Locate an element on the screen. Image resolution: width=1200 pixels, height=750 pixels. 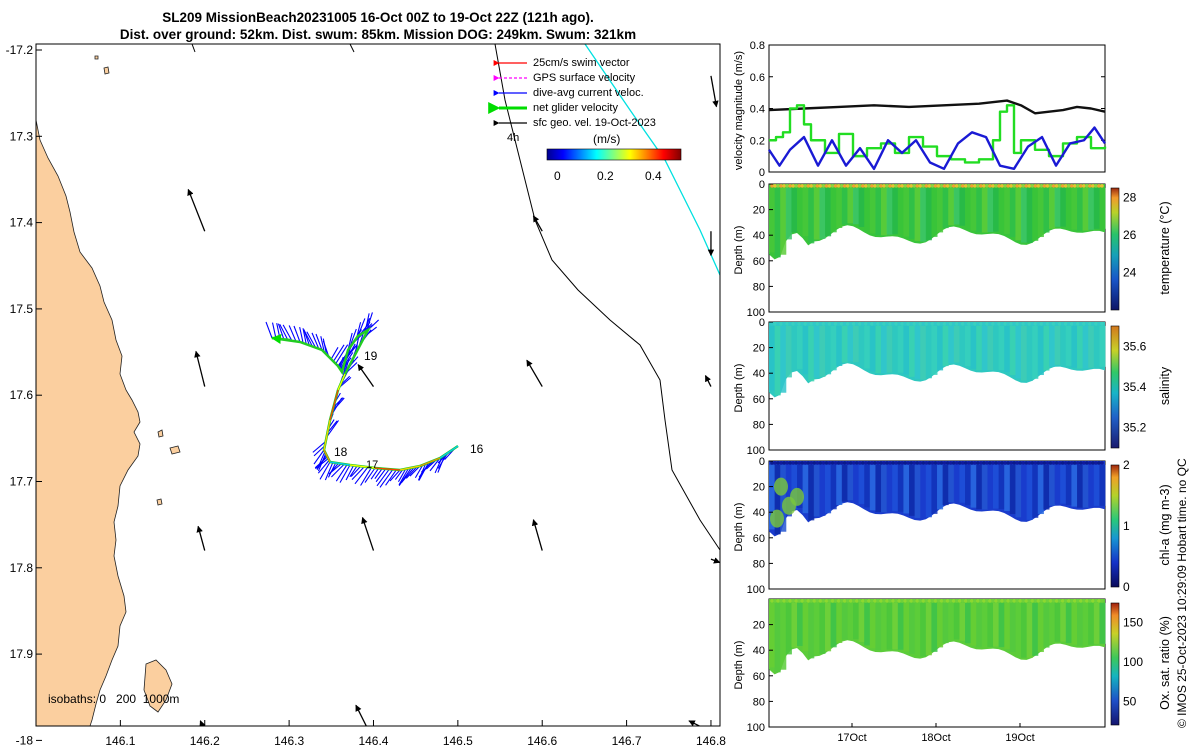
day-label-17: 17 is located at coordinates (372, 465).